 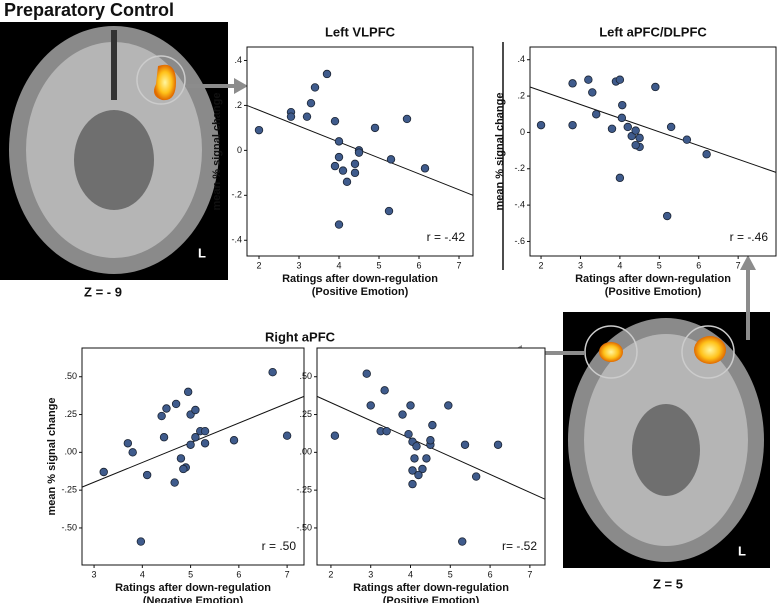 What do you see at coordinates (69, 490) in the screenshot?
I see `y-tick-label: -.25` at bounding box center [69, 490].